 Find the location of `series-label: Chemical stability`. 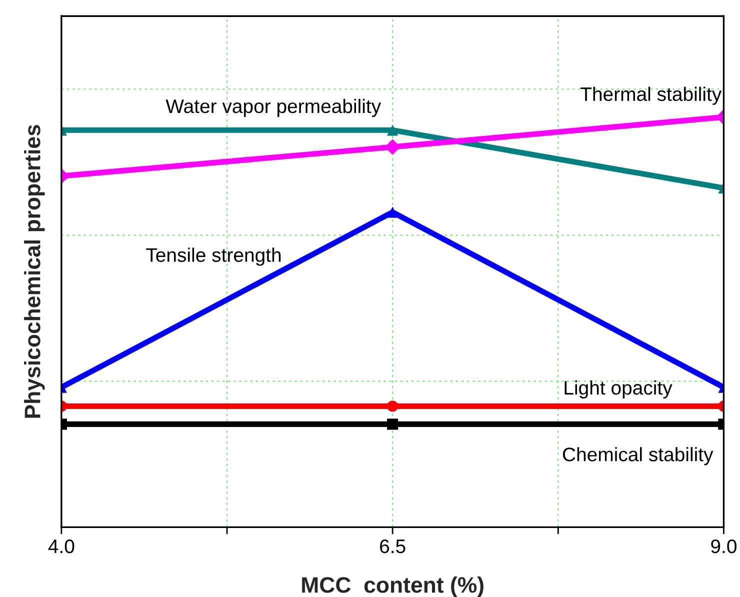

series-label: Chemical stability is located at coordinates (638, 456).